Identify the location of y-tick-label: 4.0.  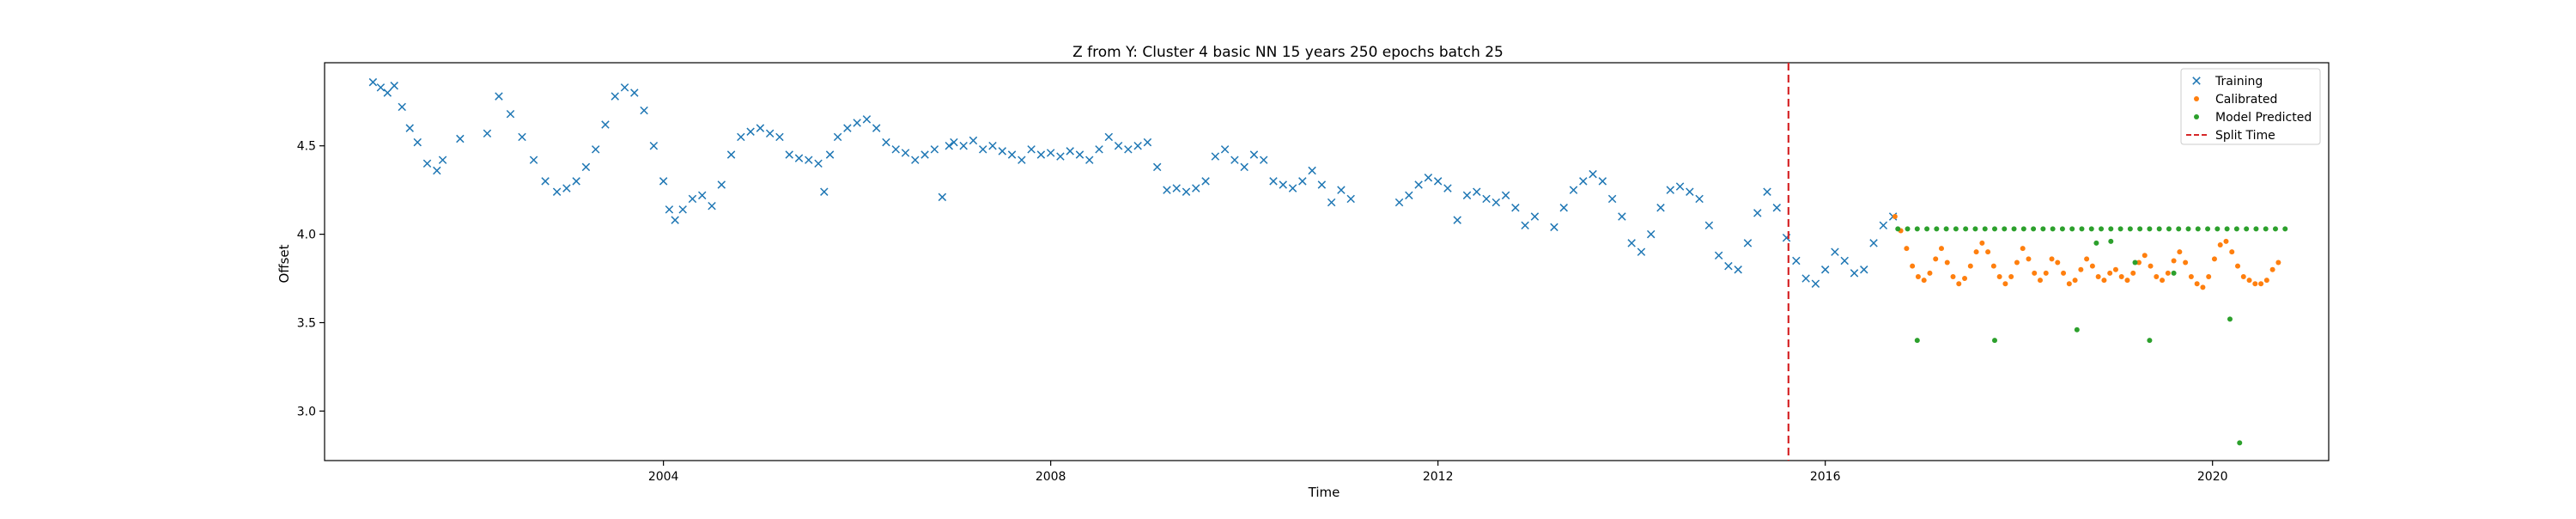
(306, 235).